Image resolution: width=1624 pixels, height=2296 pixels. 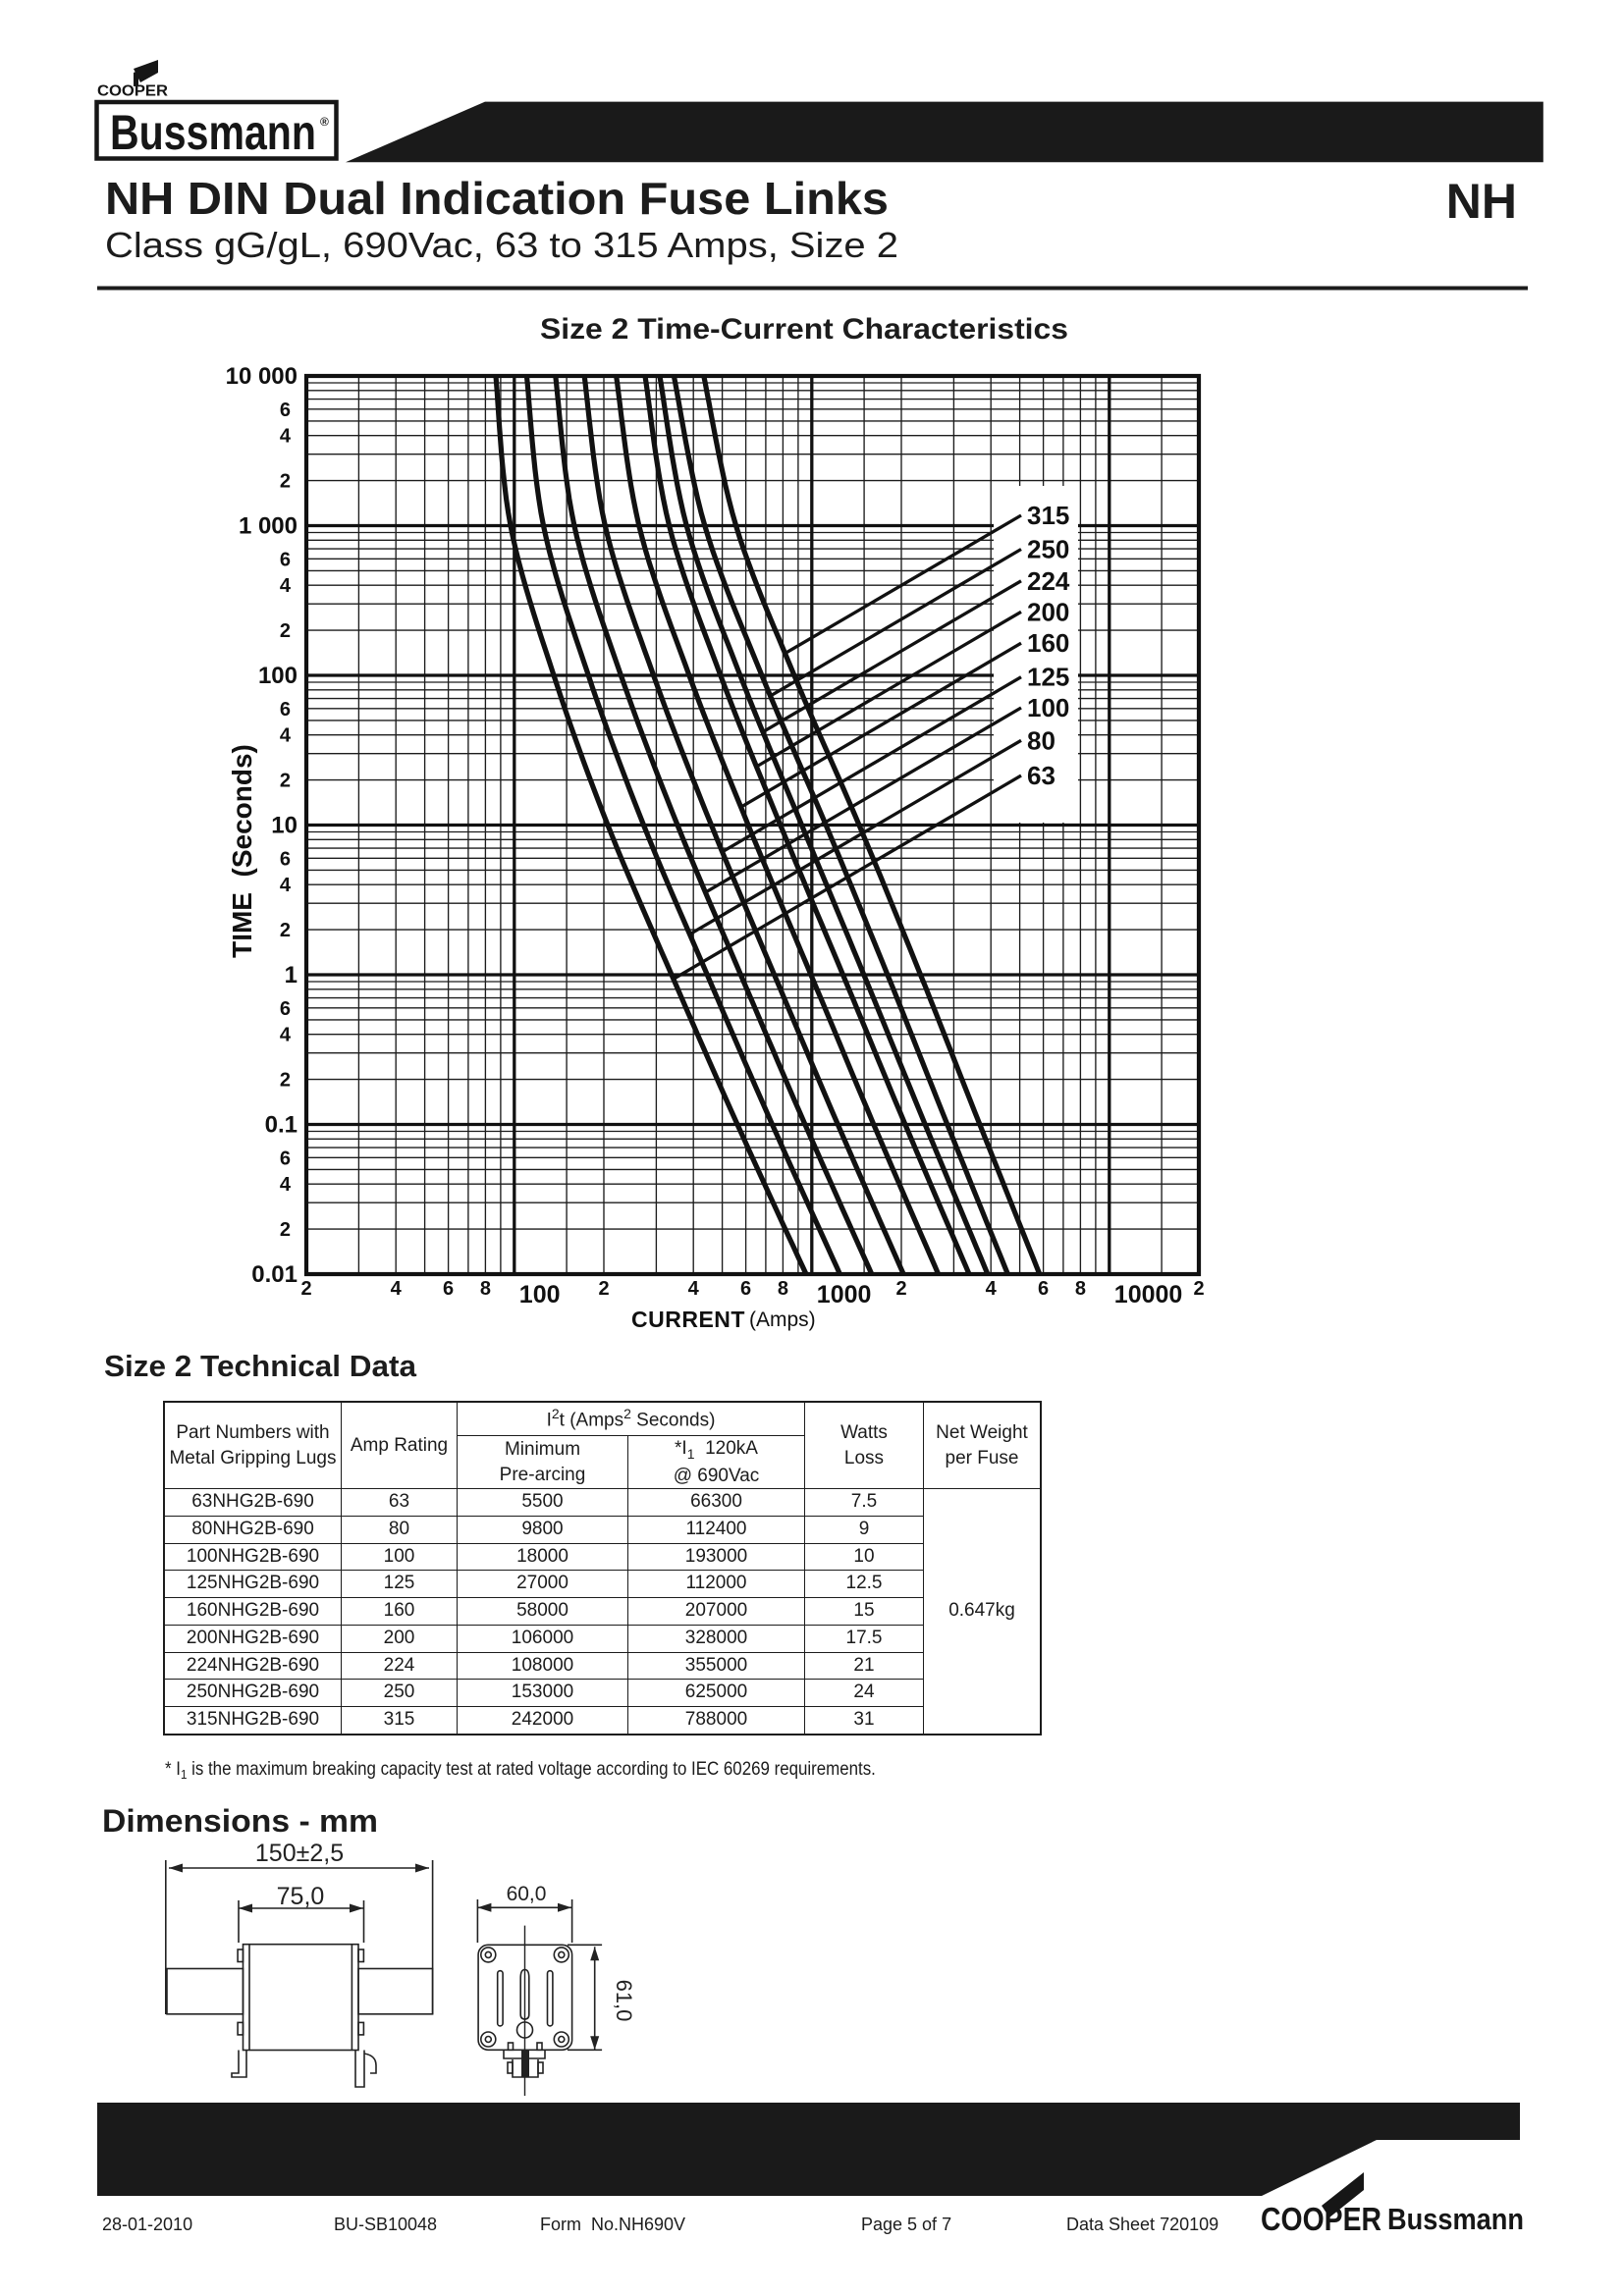 What do you see at coordinates (301, 1896) in the screenshot?
I see `svg-text: 75,0` at bounding box center [301, 1896].